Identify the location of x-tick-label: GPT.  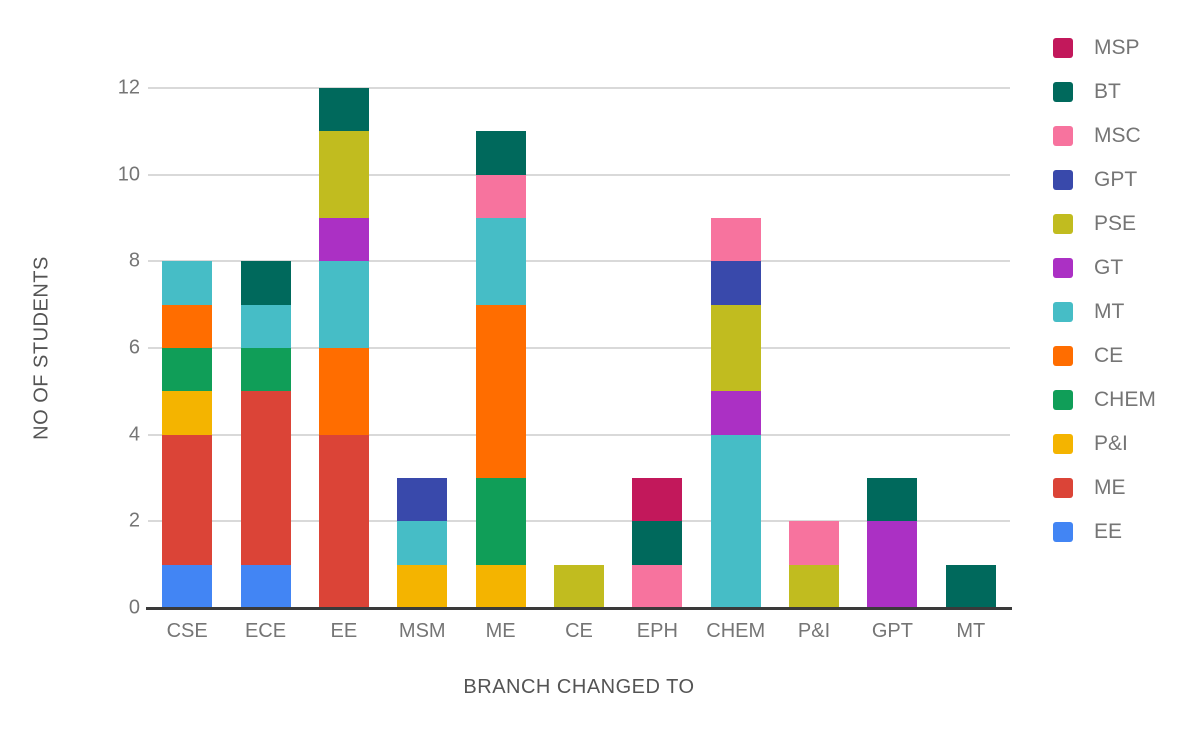
(892, 631).